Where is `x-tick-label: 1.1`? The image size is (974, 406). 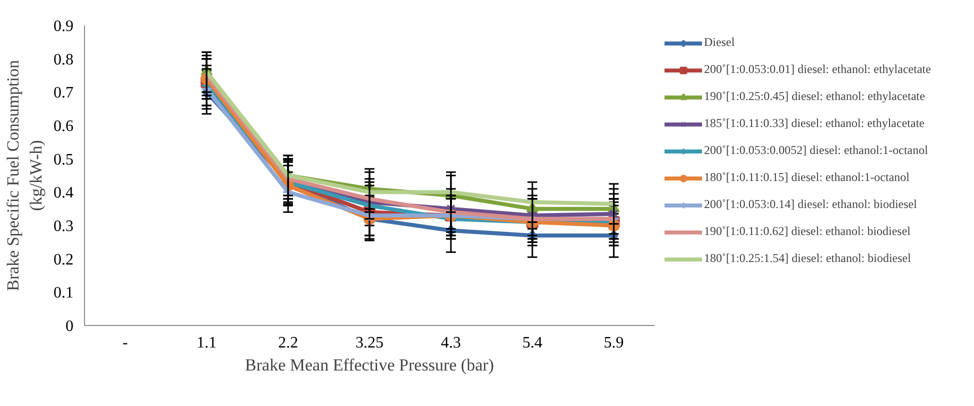 x-tick-label: 1.1 is located at coordinates (206, 343).